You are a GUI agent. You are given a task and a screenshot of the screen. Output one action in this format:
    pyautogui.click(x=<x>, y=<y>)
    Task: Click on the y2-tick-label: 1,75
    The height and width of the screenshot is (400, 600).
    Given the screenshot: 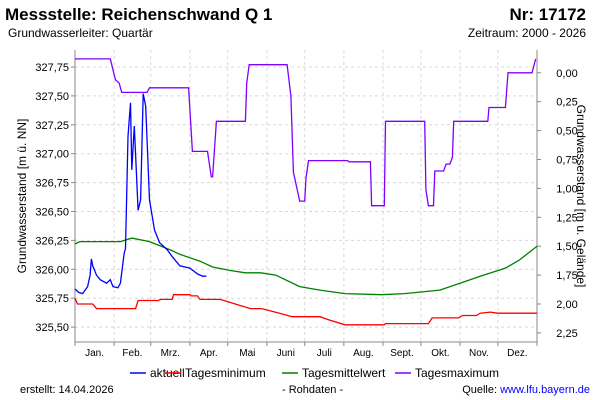 What is the action you would take?
    pyautogui.click(x=566, y=276)
    